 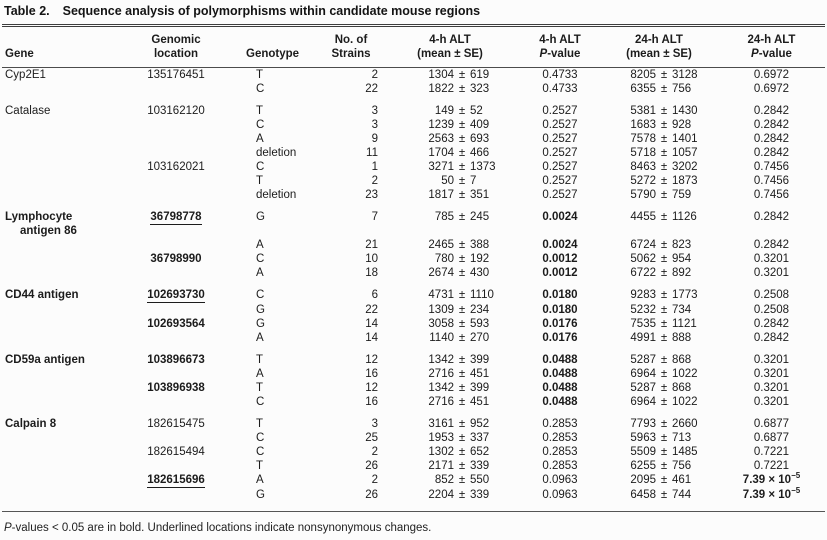 I want to click on cell-4h-pvalue: 0.4733, so click(x=560, y=75).